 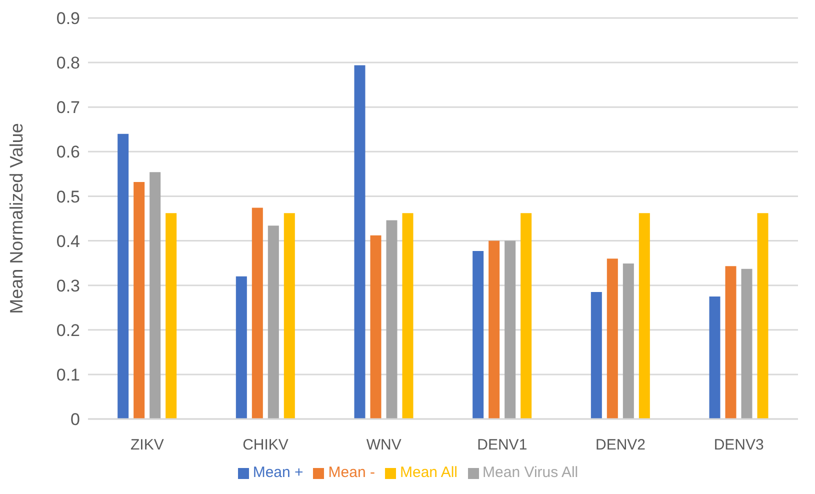 What do you see at coordinates (68, 196) in the screenshot?
I see `y-tick-label: 0.5` at bounding box center [68, 196].